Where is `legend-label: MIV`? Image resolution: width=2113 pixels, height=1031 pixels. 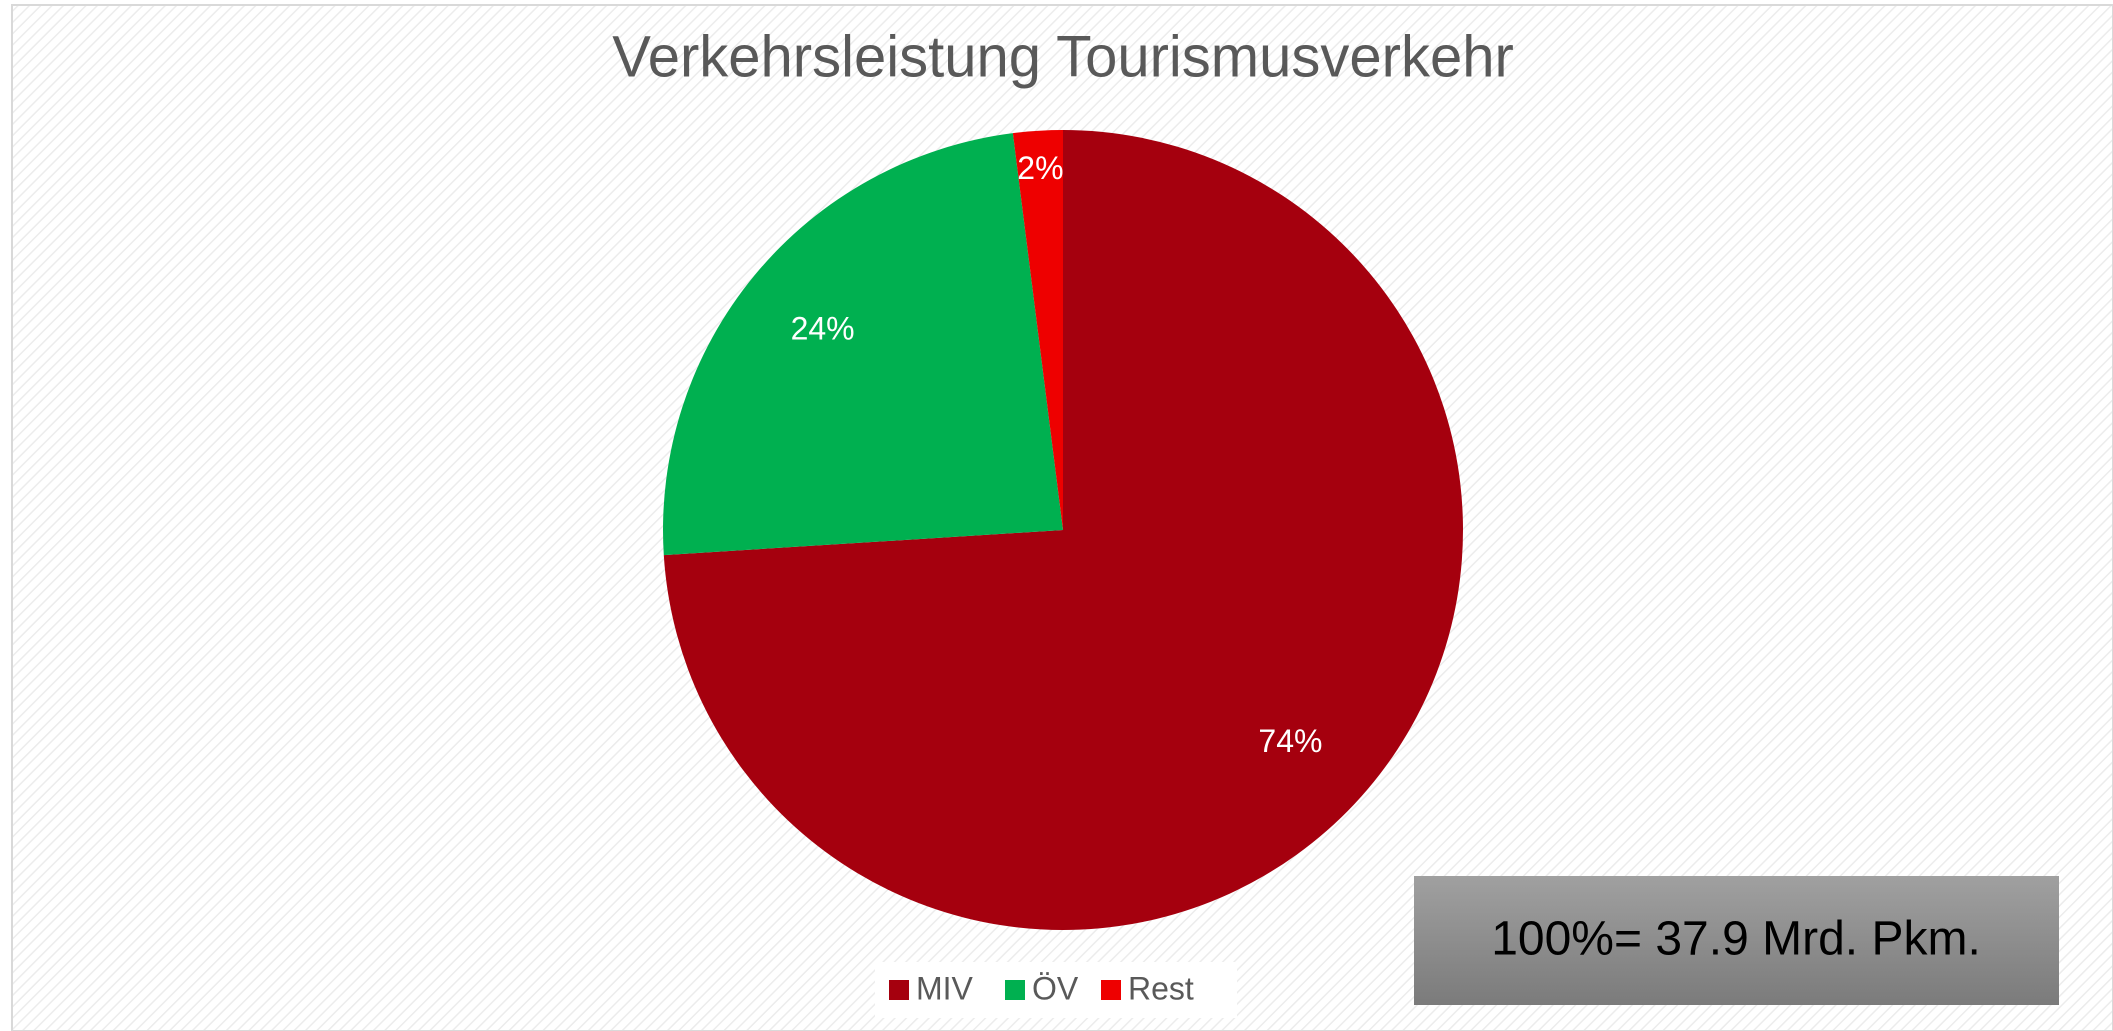 legend-label: MIV is located at coordinates (945, 988).